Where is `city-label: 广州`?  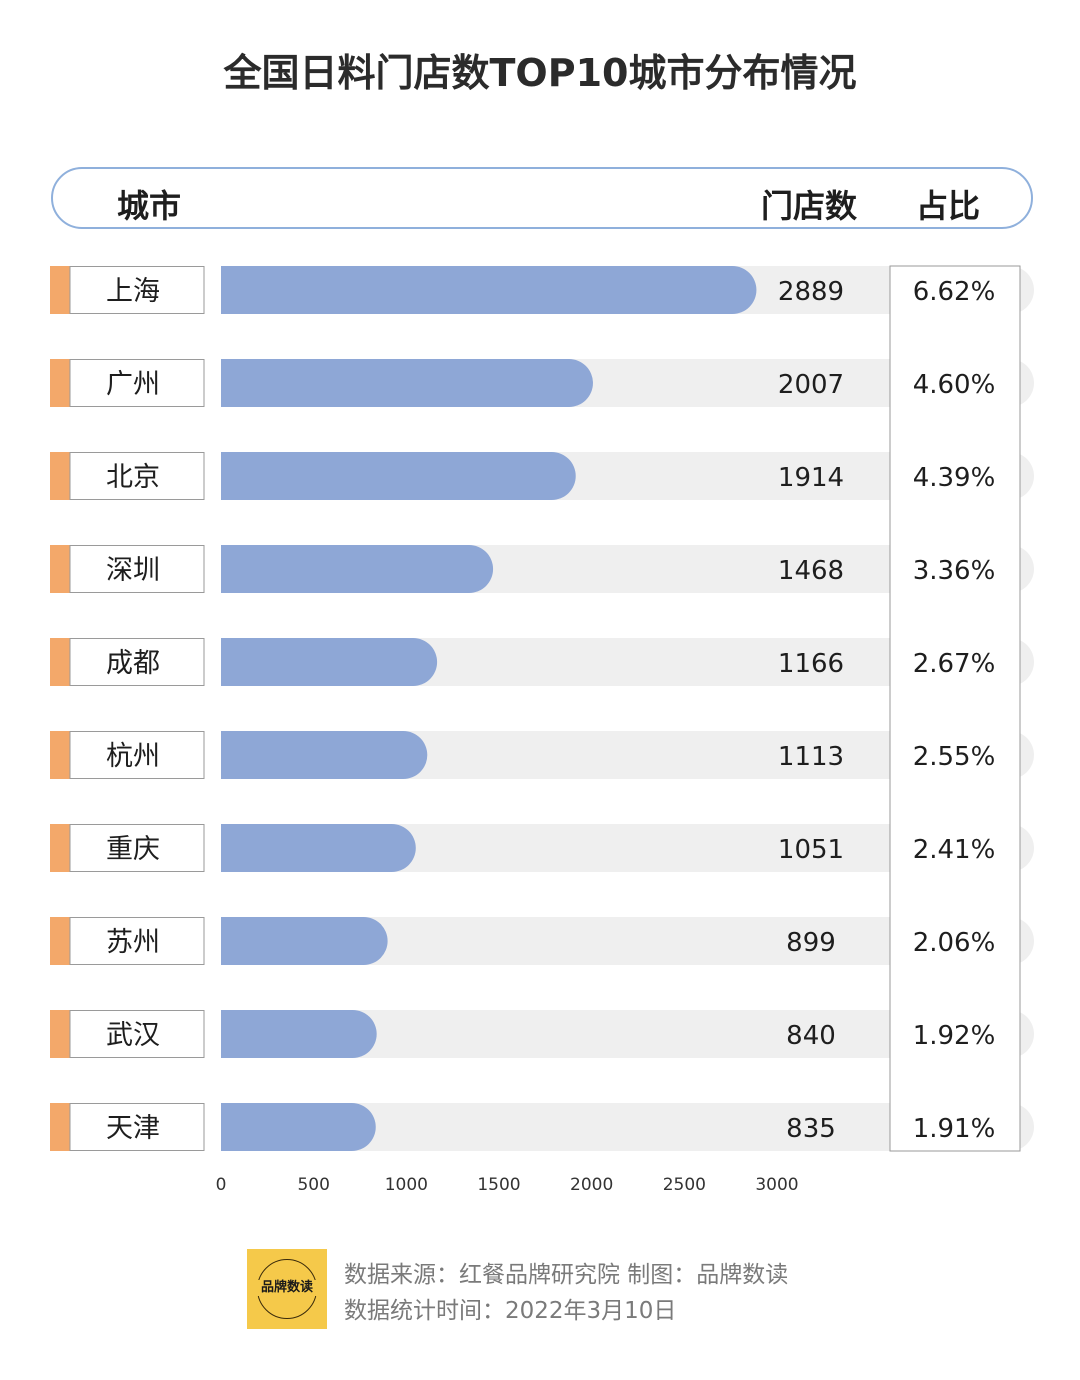 city-label: 广州 is located at coordinates (133, 384).